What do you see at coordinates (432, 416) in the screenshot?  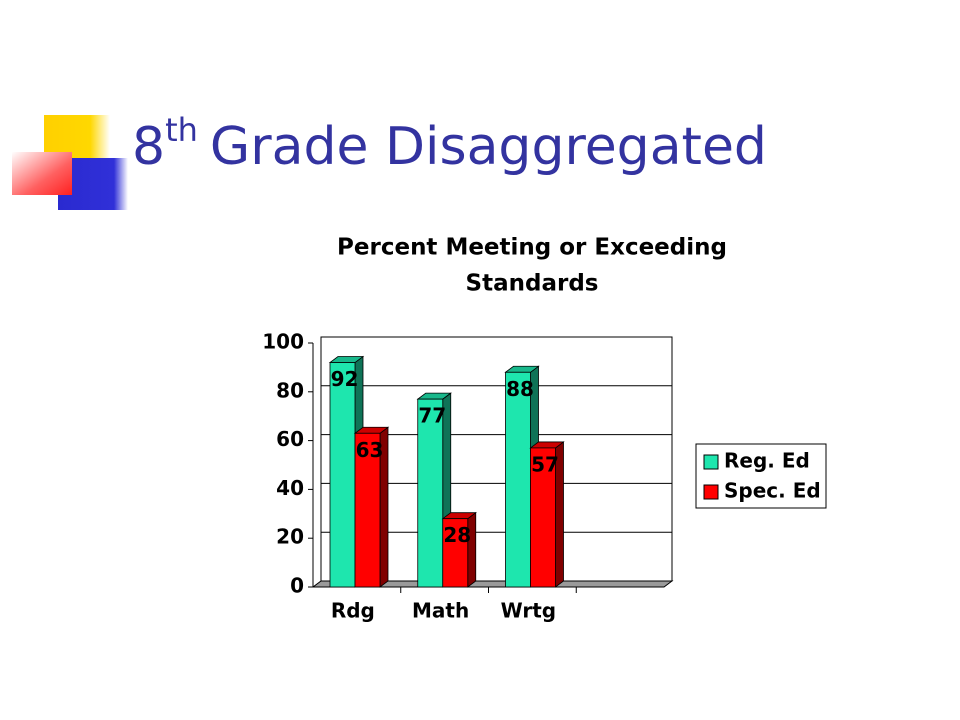 I see `data-label: 77` at bounding box center [432, 416].